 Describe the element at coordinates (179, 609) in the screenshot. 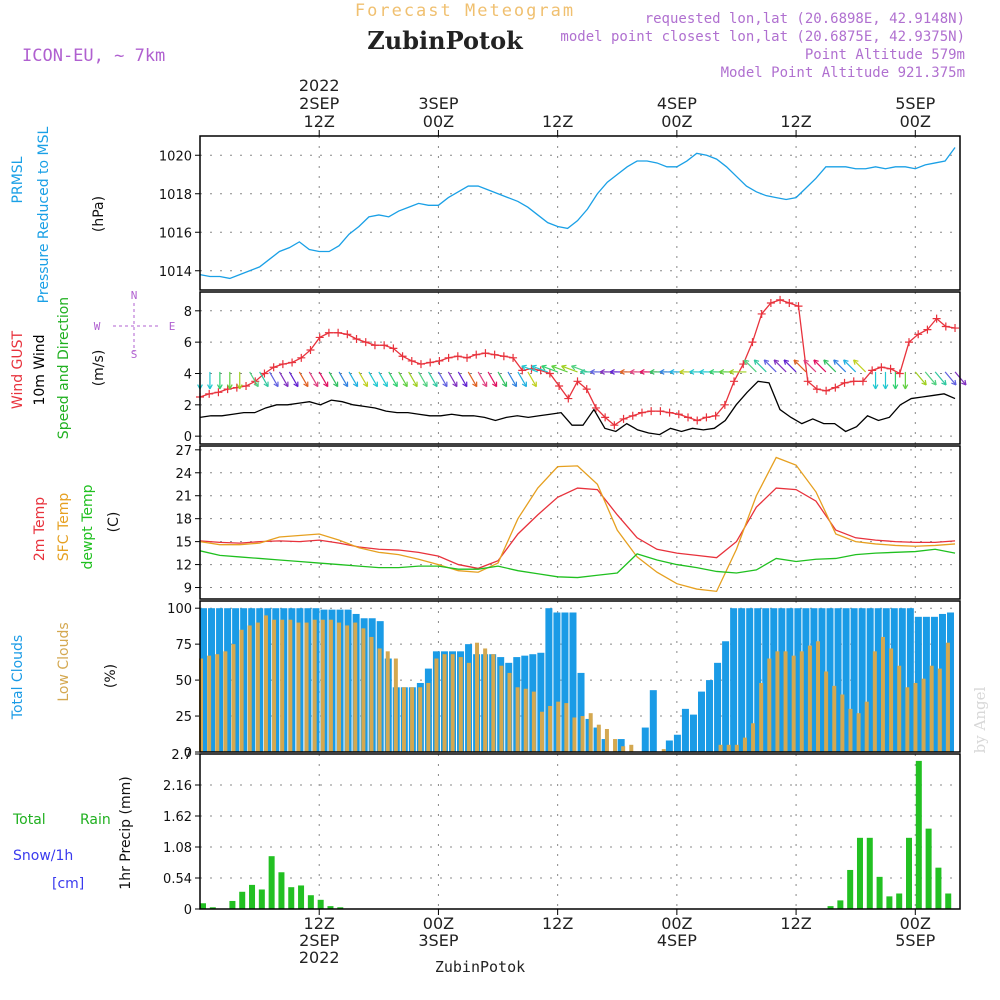

I see `clouds-ytick-label: 100` at that location.